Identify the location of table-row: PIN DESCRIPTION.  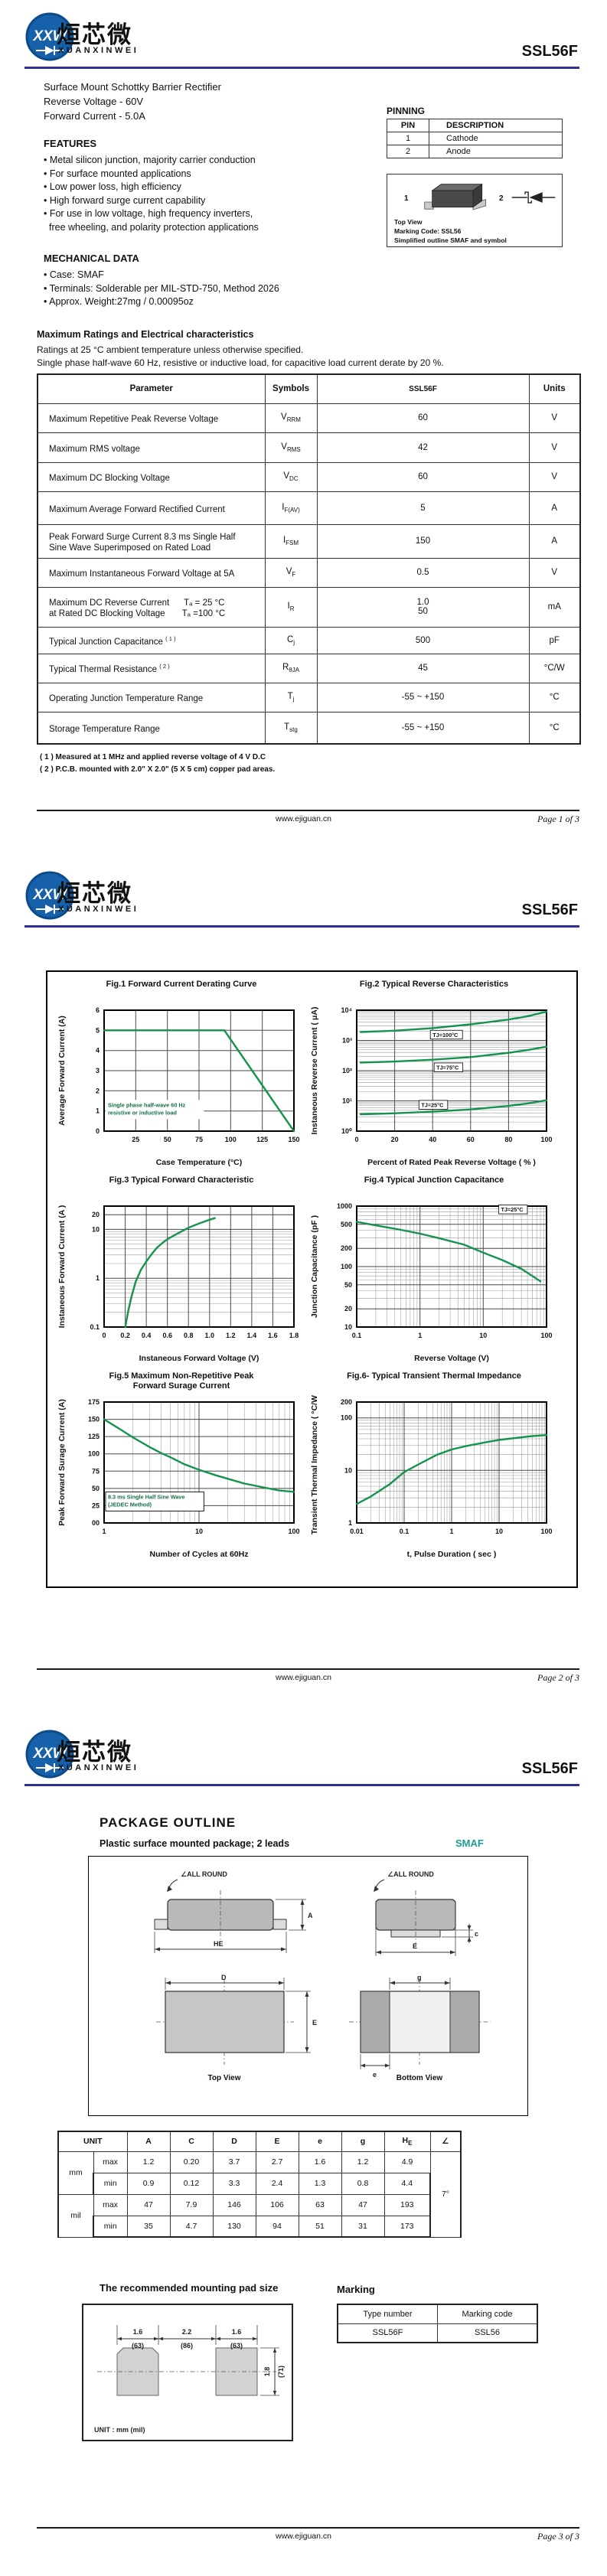
(475, 126).